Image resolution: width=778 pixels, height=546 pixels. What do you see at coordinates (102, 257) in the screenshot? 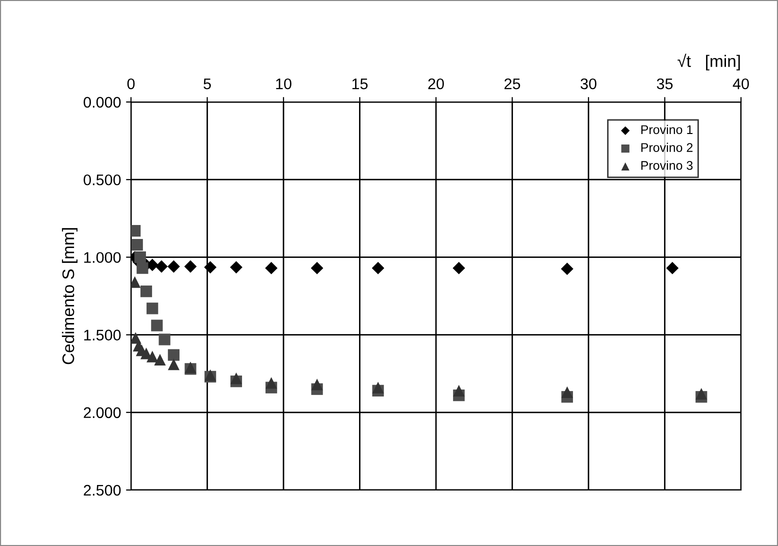
I see `y-tick-label: 1.000` at bounding box center [102, 257].